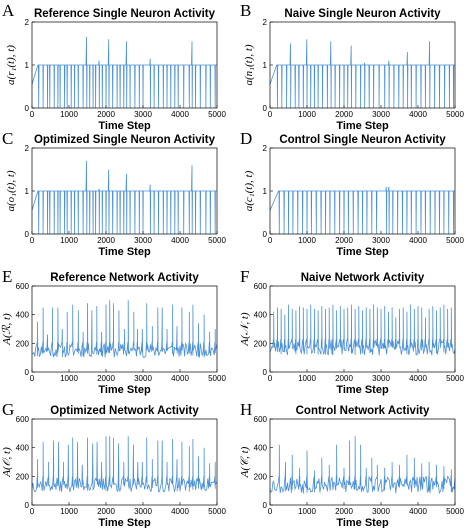 This screenshot has width=474, height=528. What do you see at coordinates (23, 419) in the screenshot?
I see `panel-g-ytick-label: 600` at bounding box center [23, 419].